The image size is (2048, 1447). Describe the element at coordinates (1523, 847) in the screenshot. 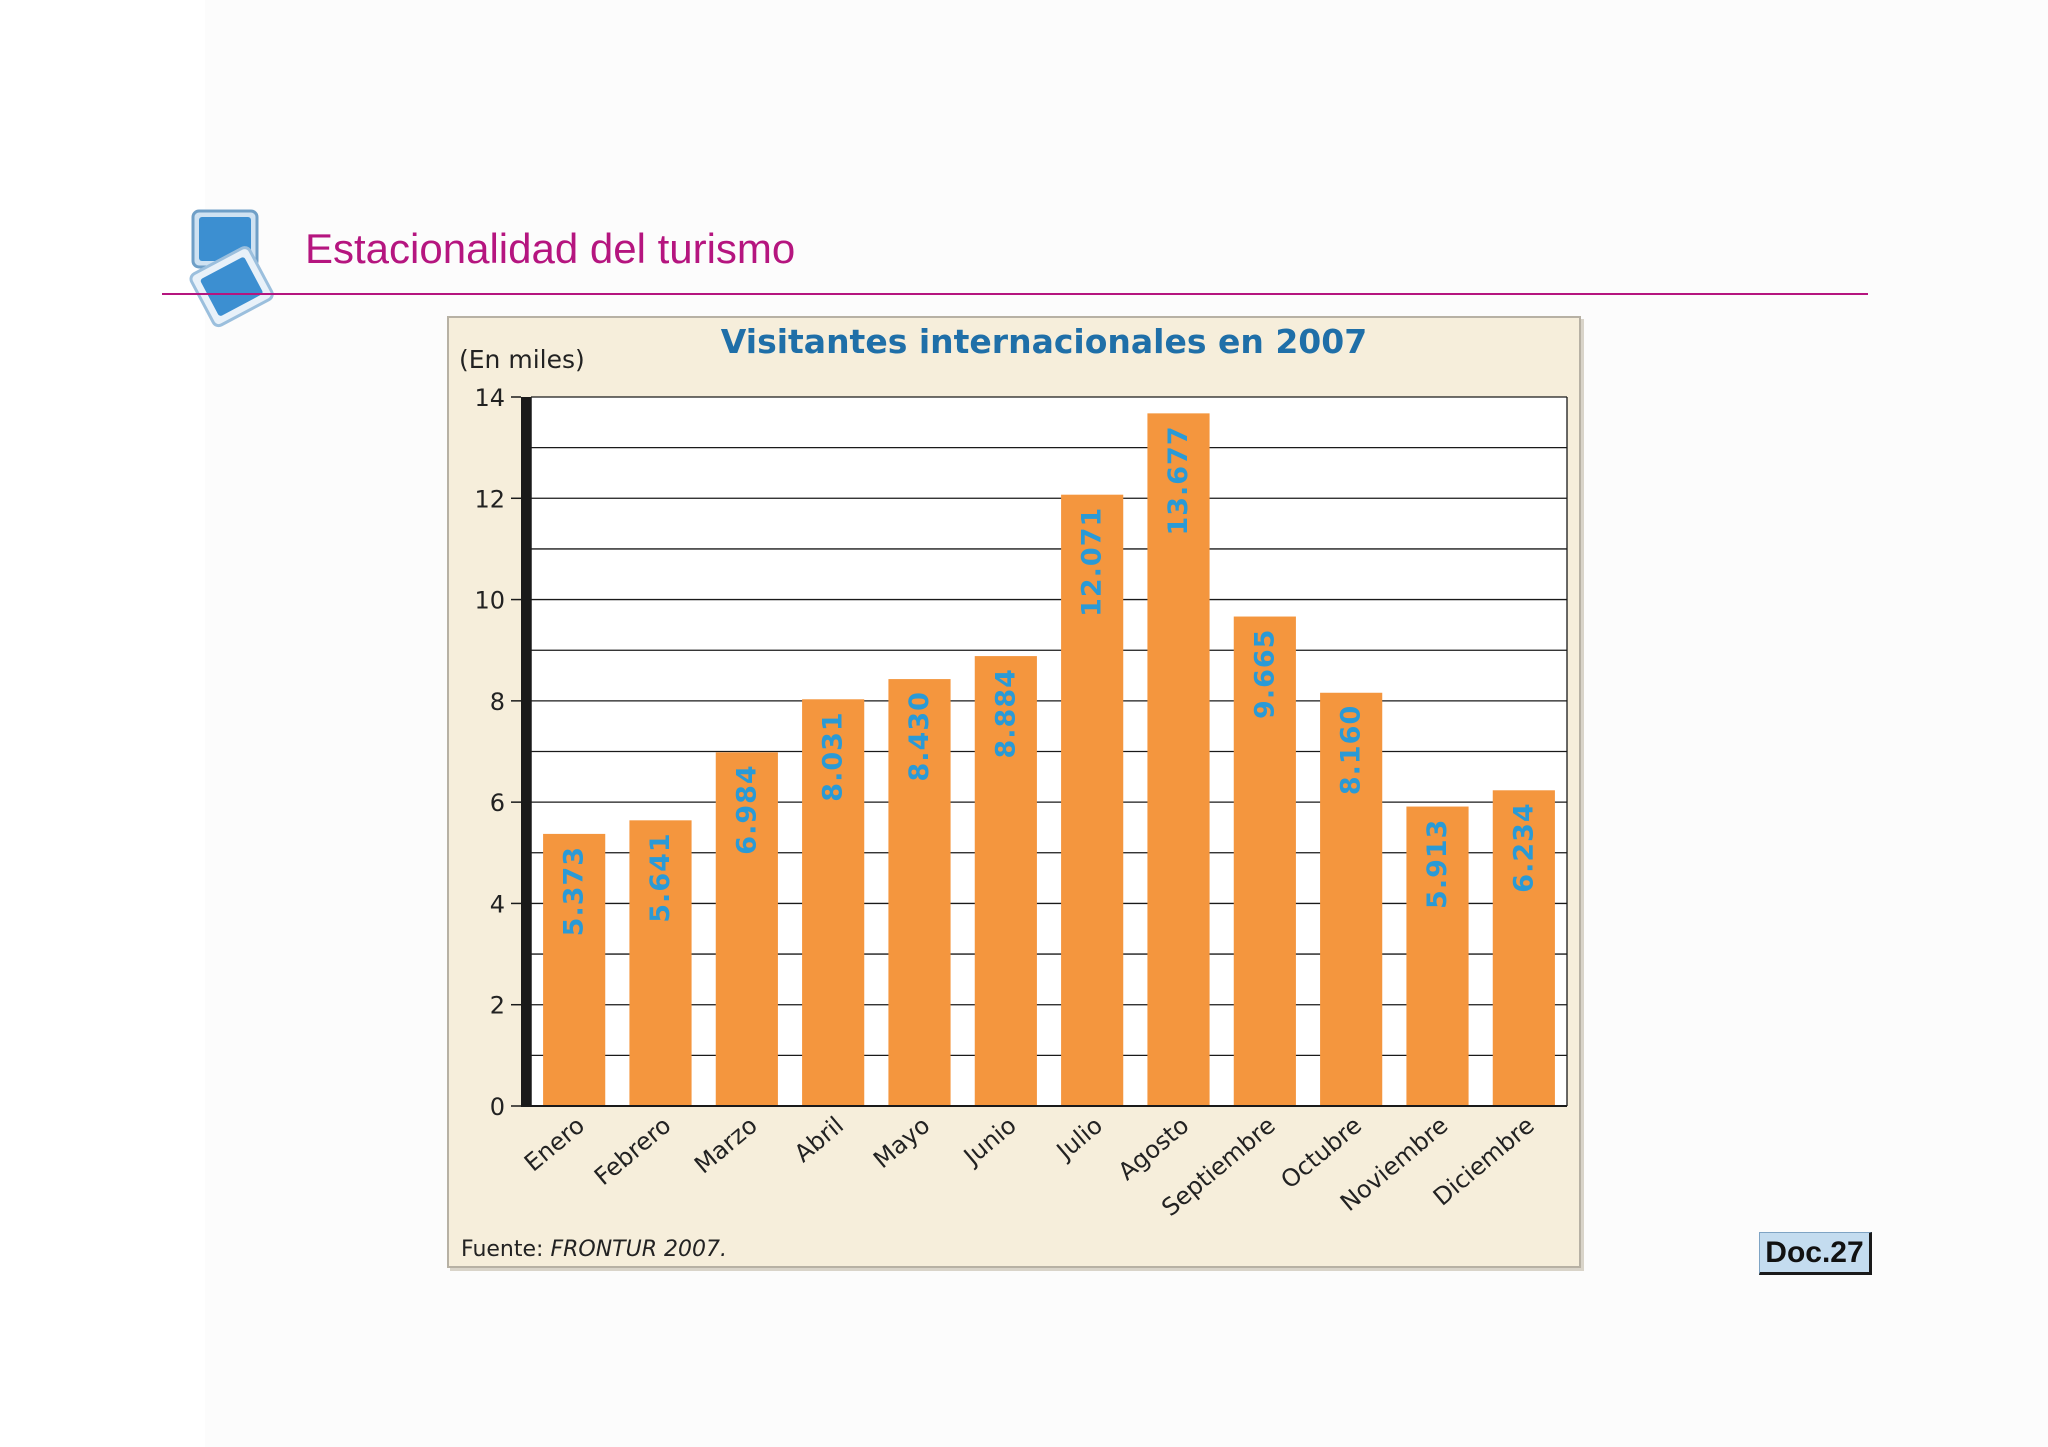

I see `bar-value-label: 6.234` at that location.